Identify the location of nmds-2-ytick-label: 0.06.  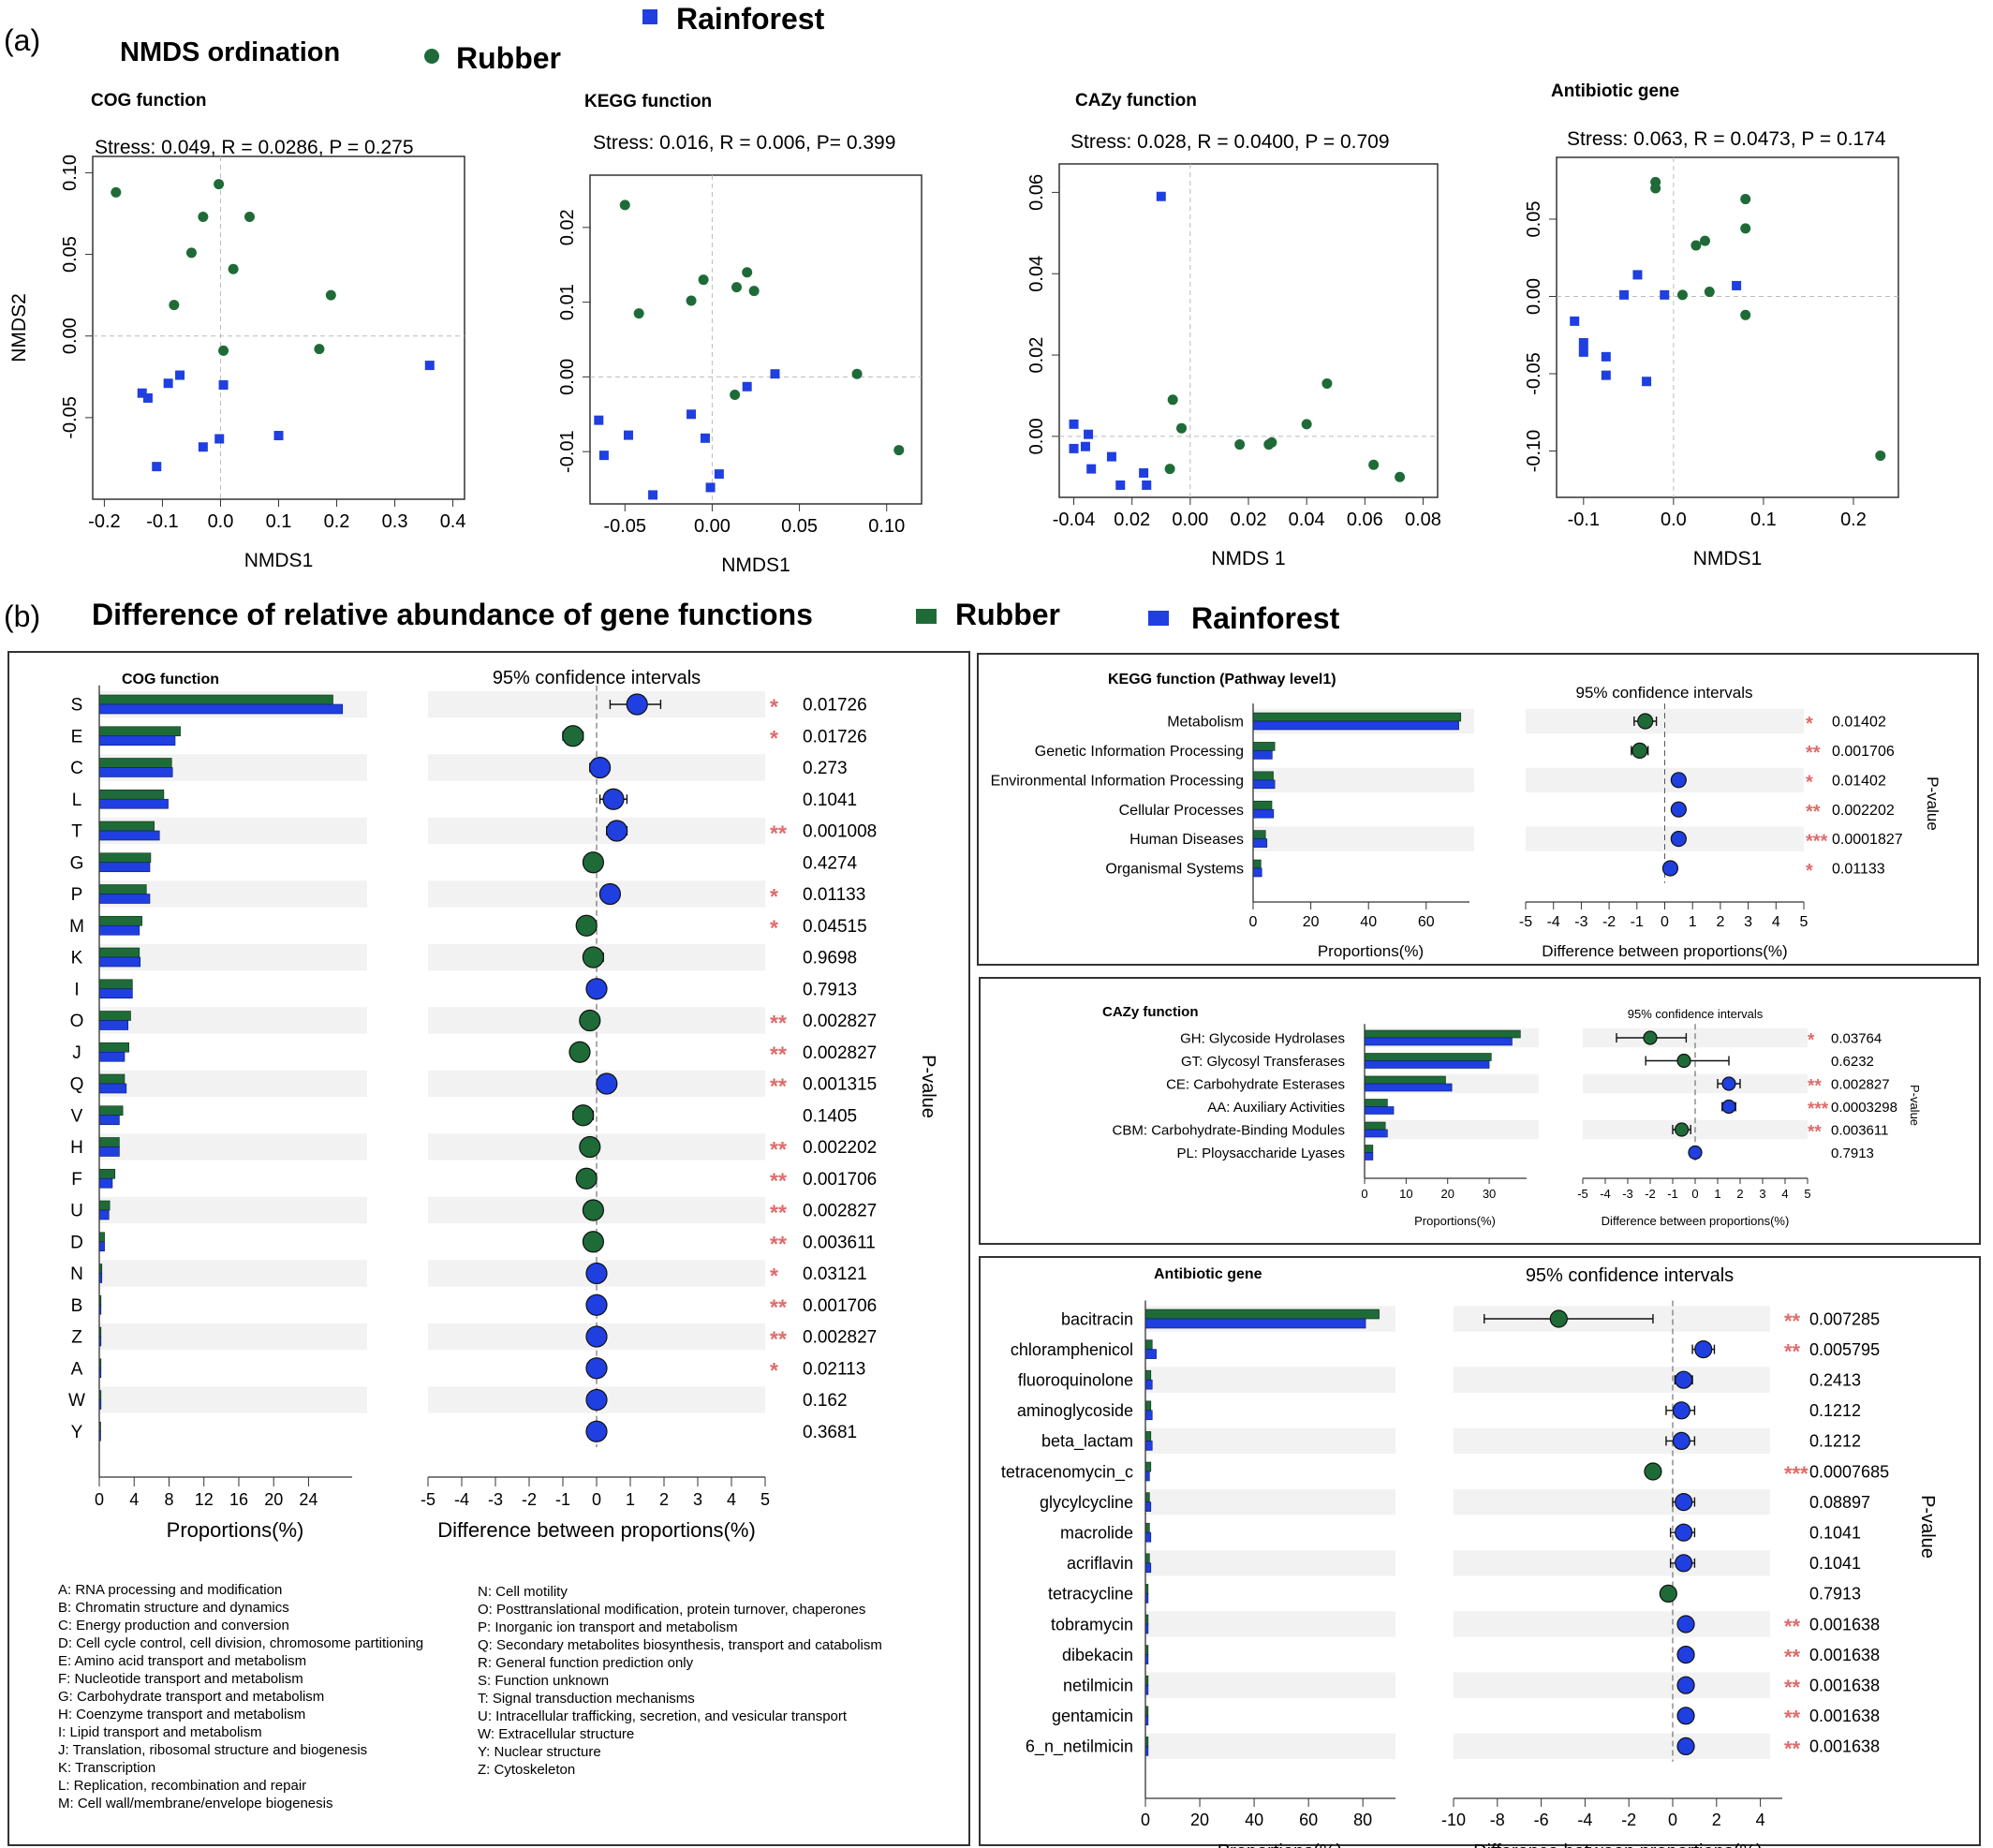
(1037, 193).